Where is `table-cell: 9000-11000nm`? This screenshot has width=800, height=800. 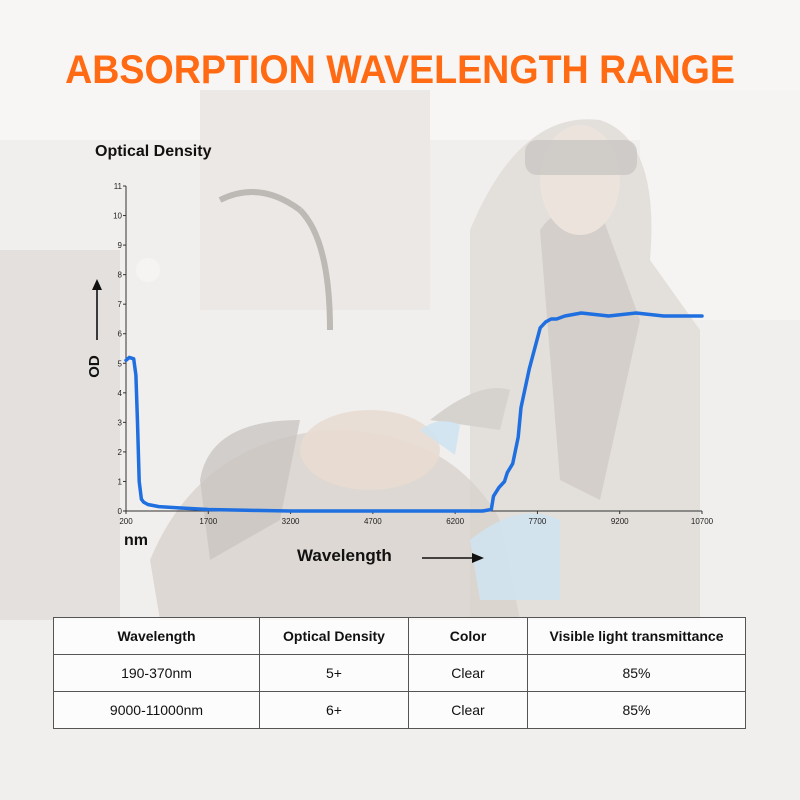
table-cell: 9000-11000nm is located at coordinates (156, 710).